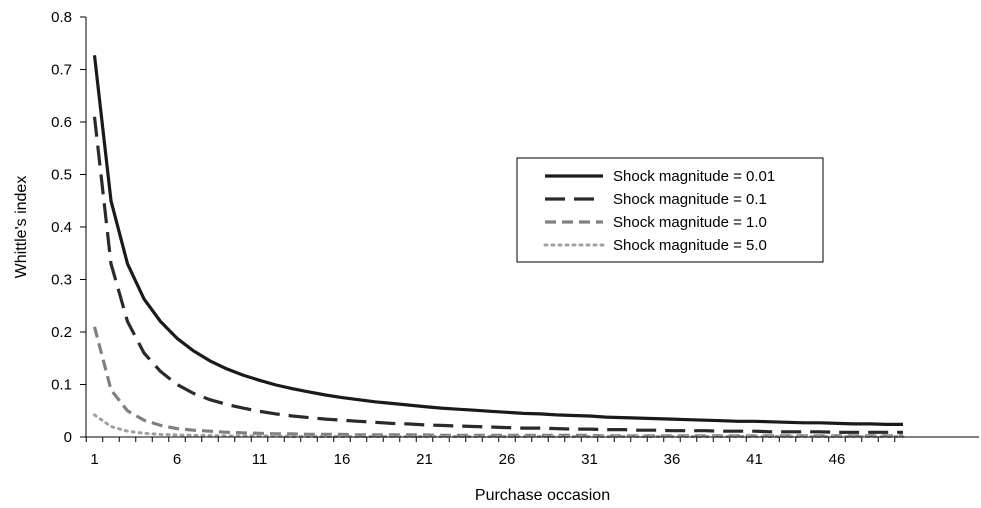 The image size is (981, 508). Describe the element at coordinates (94, 459) in the screenshot. I see `x-tick-label: 1` at that location.